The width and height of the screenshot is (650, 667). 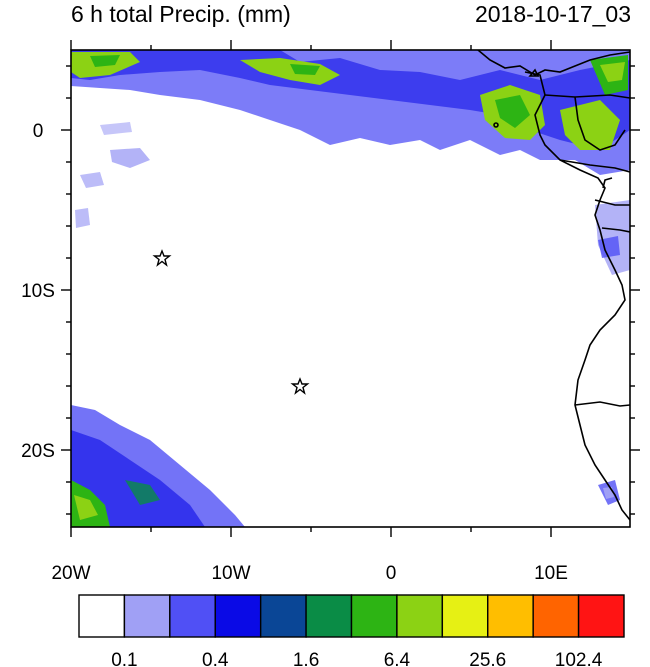 What do you see at coordinates (38, 291) in the screenshot?
I see `y-tick-label-10s: 10S` at bounding box center [38, 291].